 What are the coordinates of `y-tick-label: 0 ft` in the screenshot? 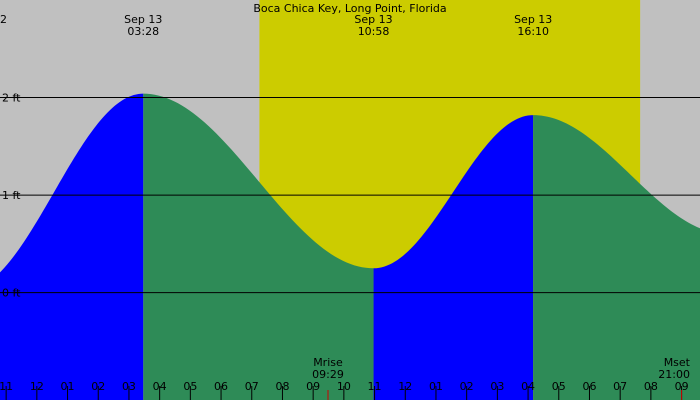 It's located at (11, 293).